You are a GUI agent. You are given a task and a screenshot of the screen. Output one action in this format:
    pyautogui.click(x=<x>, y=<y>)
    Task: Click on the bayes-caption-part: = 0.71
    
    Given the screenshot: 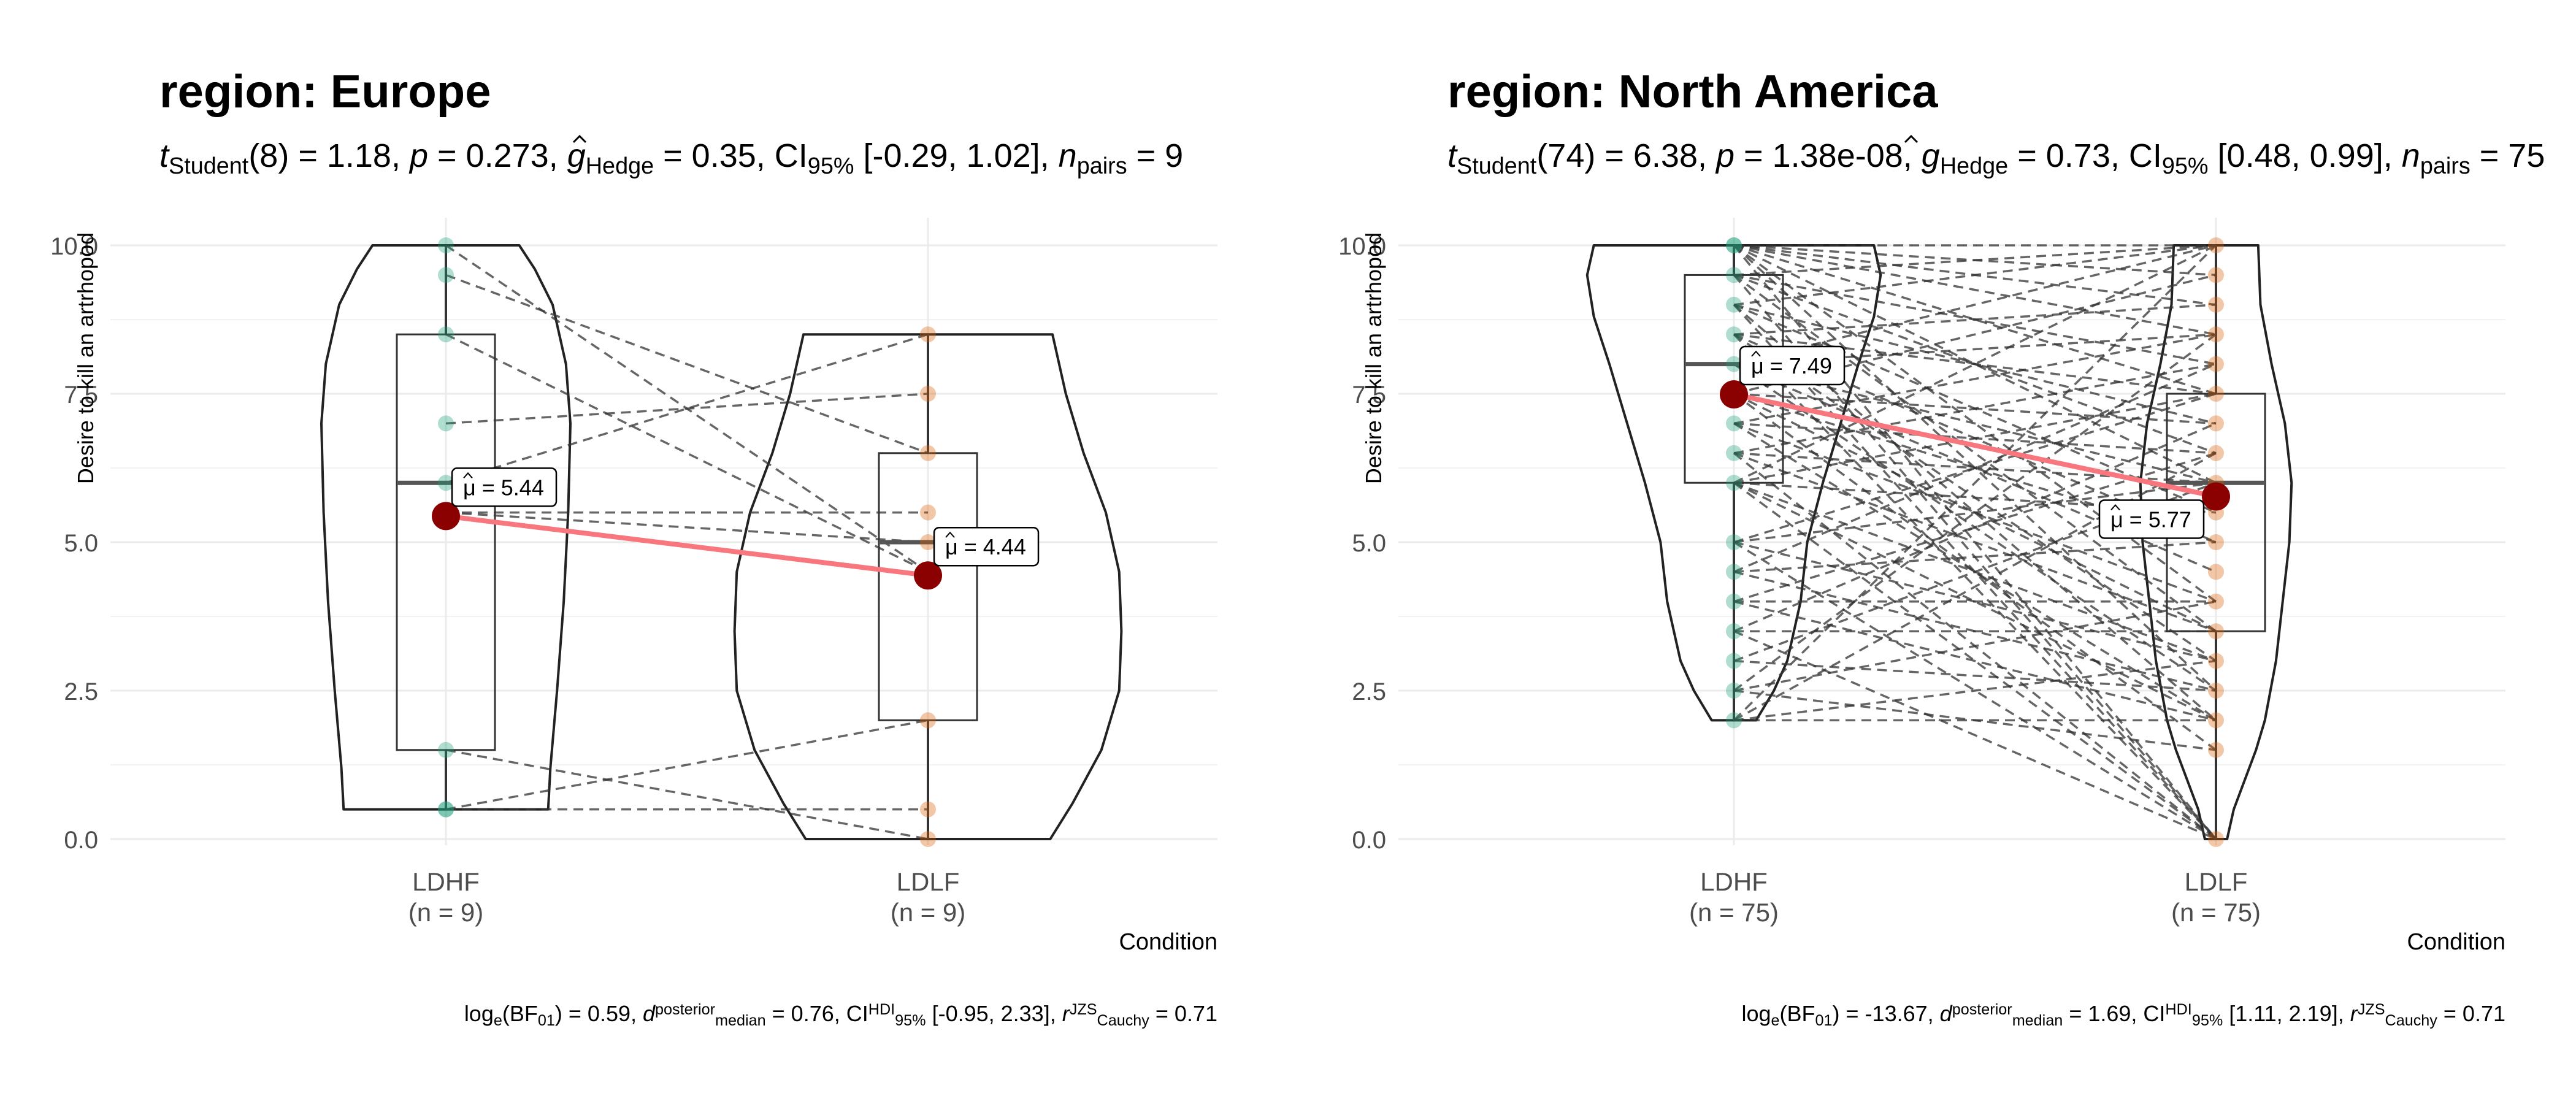 What is the action you would take?
    pyautogui.click(x=1183, y=1013)
    